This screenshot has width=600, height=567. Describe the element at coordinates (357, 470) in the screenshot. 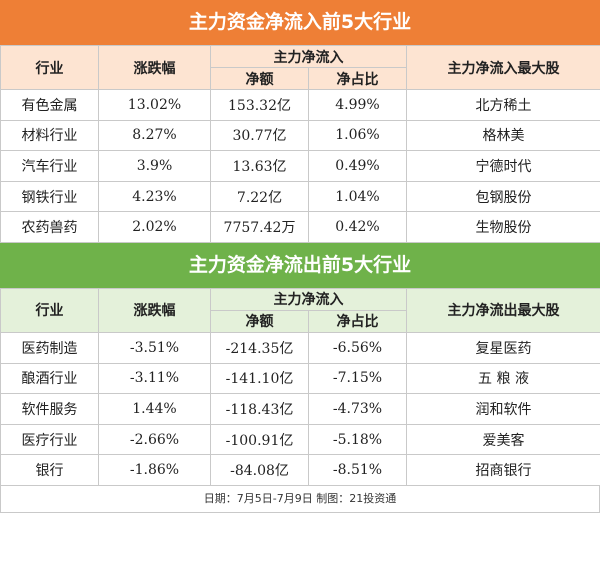

I see `cell-net-ratio: -8.51%` at that location.